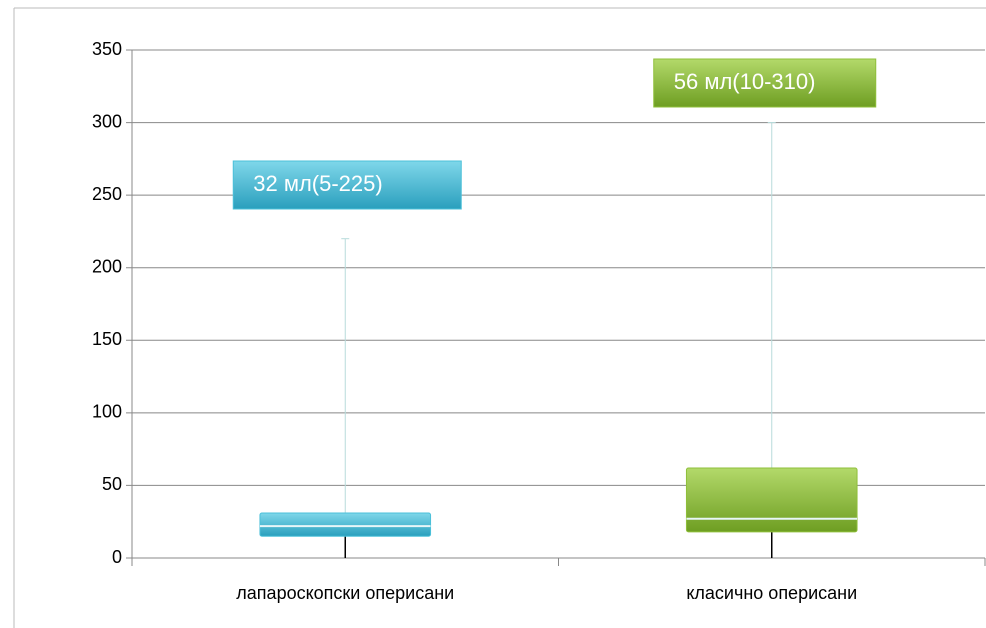 This screenshot has width=986, height=628. Describe the element at coordinates (107, 266) in the screenshot. I see `y-tick-label: 200` at that location.